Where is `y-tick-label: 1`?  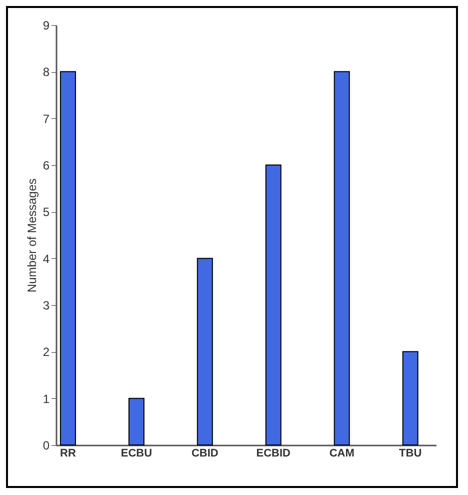 y-tick-label: 1 is located at coordinates (46, 399).